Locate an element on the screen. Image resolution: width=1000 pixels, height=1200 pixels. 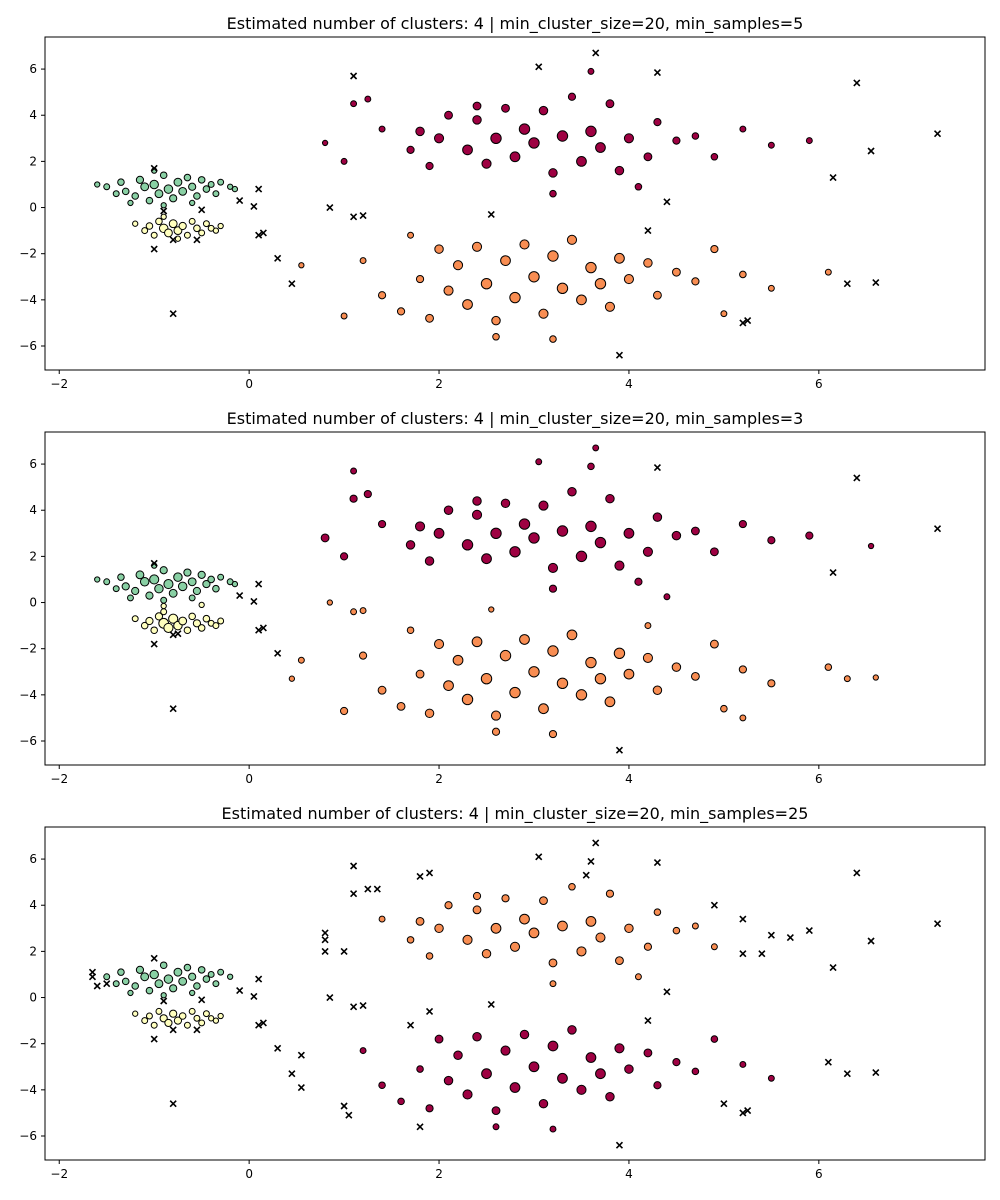
x-tick-label: 0 is located at coordinates (249, 384).